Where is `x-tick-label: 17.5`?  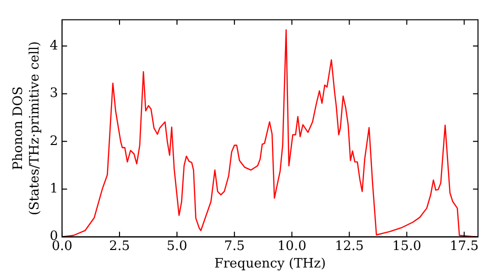 x-tick-label: 17.5 is located at coordinates (464, 246).